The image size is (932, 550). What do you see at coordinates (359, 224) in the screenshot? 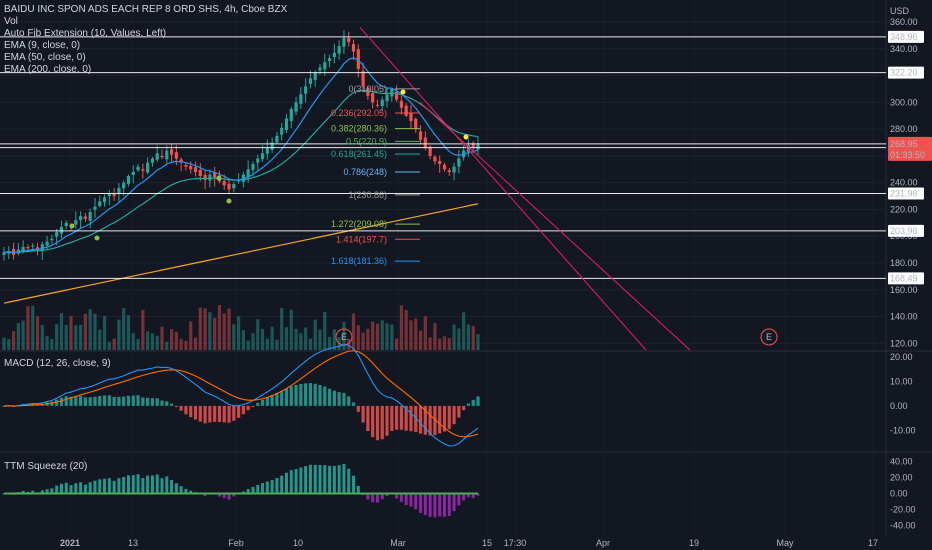
I see `fib-level-label: 1.272(209.08)` at bounding box center [359, 224].